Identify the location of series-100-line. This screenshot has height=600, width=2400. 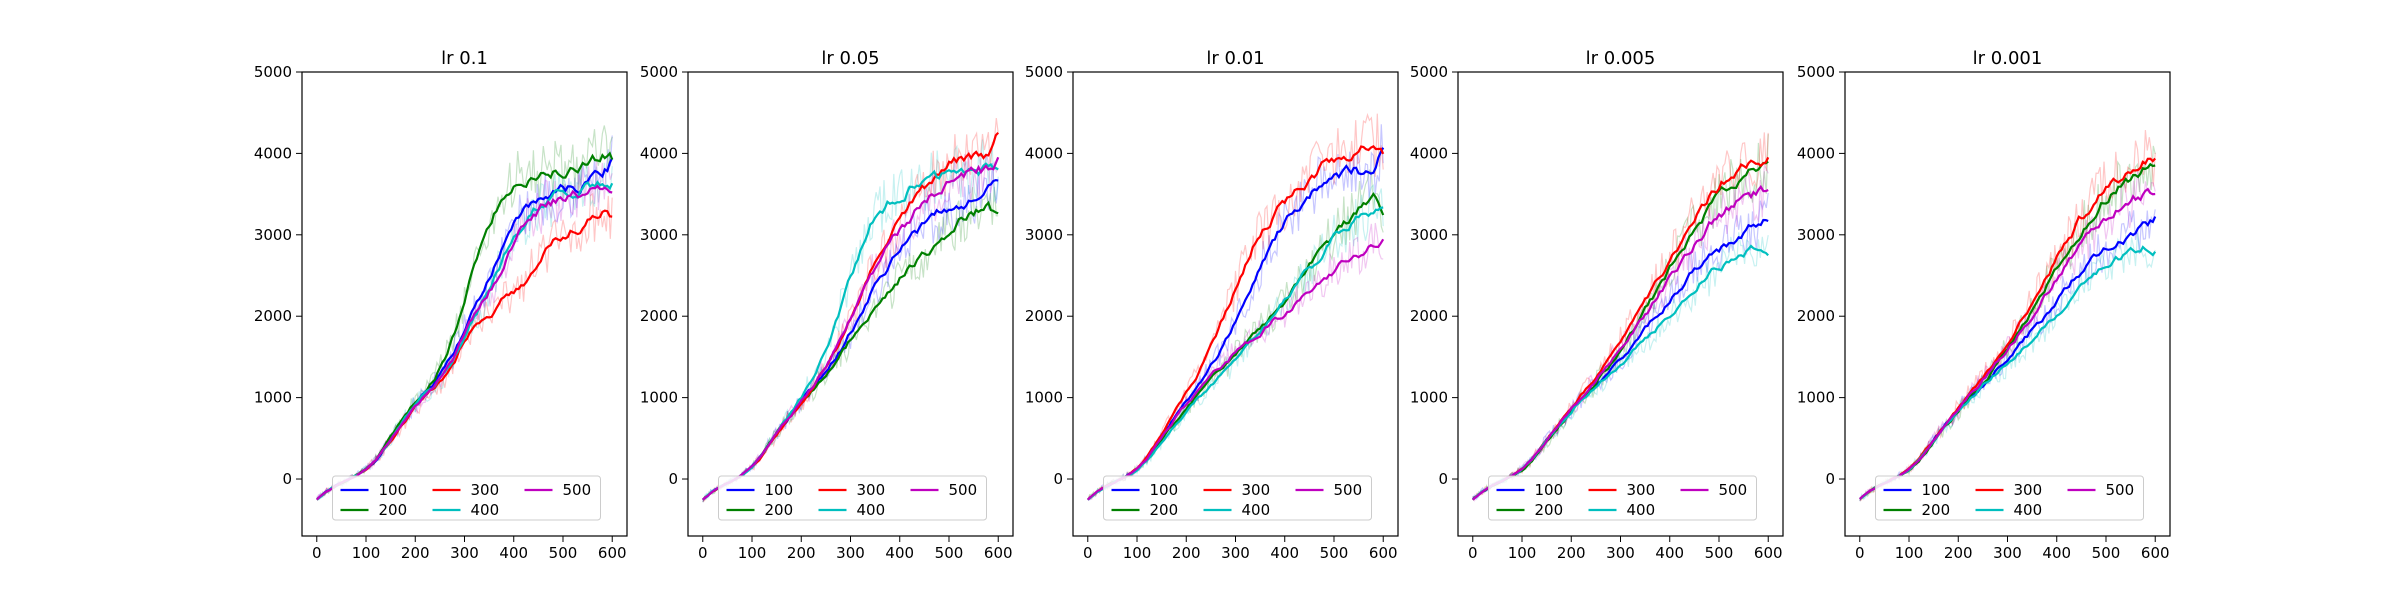
(465, 329).